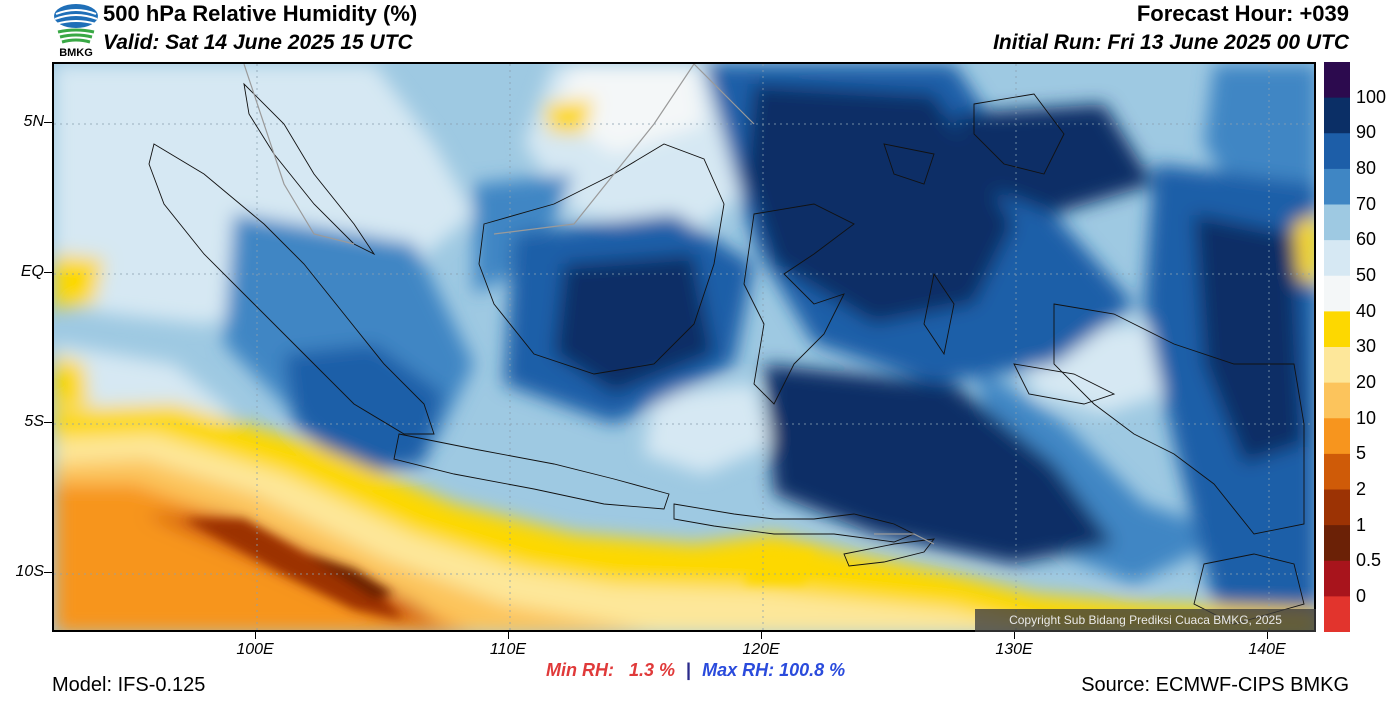 This screenshot has width=1400, height=709. I want to click on chart-title: 500 hPa Relative Humidity (%), so click(260, 13).